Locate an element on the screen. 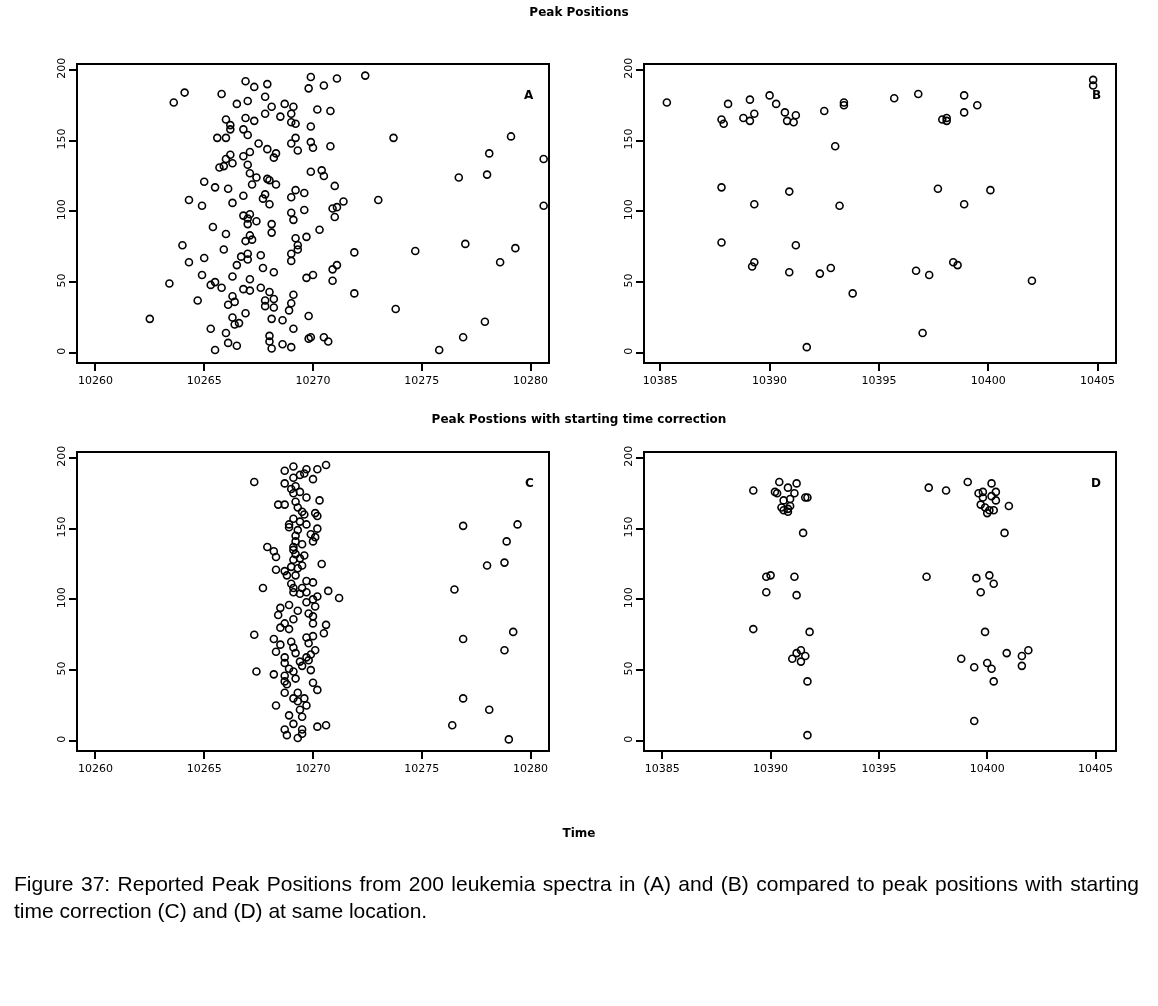 This screenshot has height=1006, width=1158. annotation: A is located at coordinates (529, 95).